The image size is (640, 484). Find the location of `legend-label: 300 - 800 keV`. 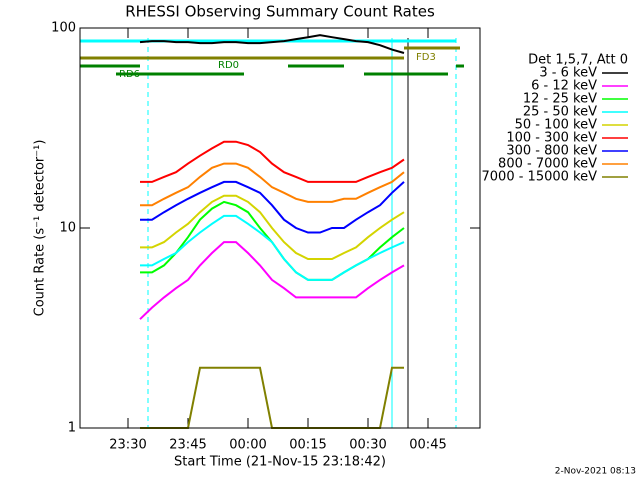

legend-label: 300 - 800 keV is located at coordinates (551, 151).